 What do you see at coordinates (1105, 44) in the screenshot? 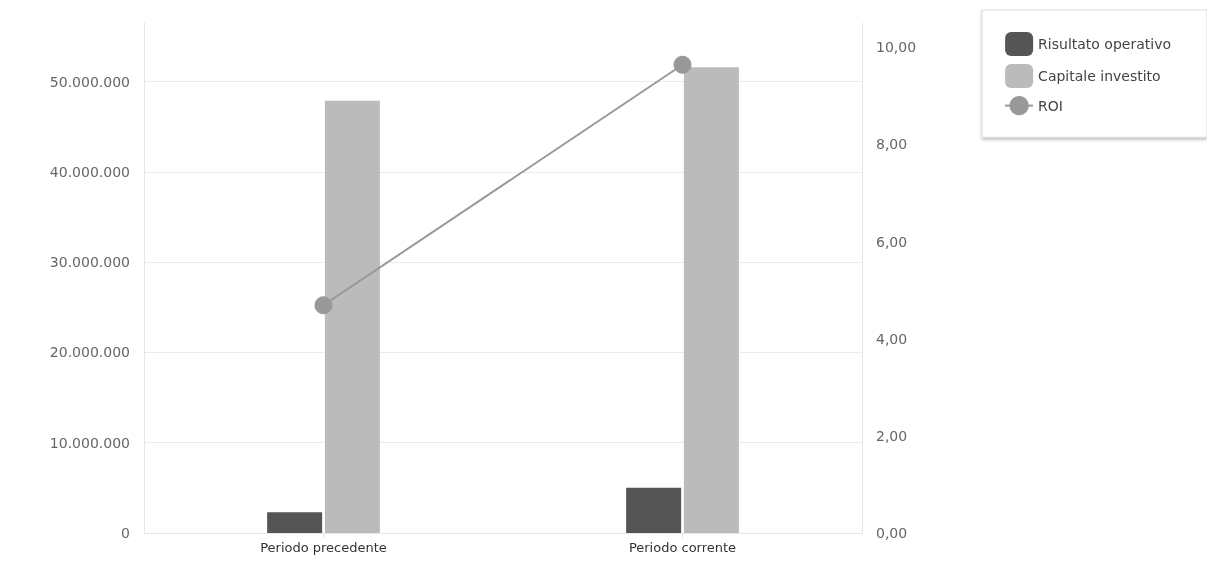
I see `legend-label: Risultato operativo` at bounding box center [1105, 44].